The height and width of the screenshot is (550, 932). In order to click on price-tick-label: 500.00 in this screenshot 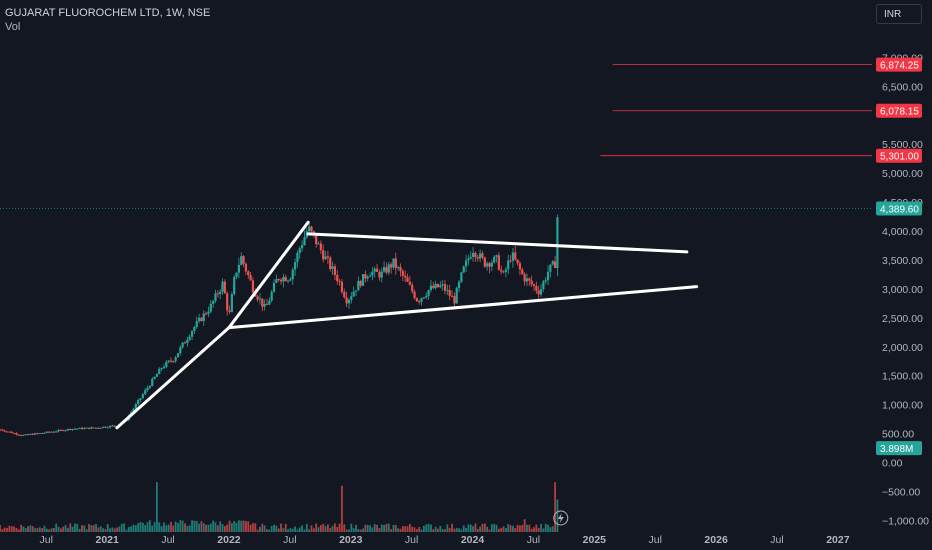, I will do `click(898, 435)`.